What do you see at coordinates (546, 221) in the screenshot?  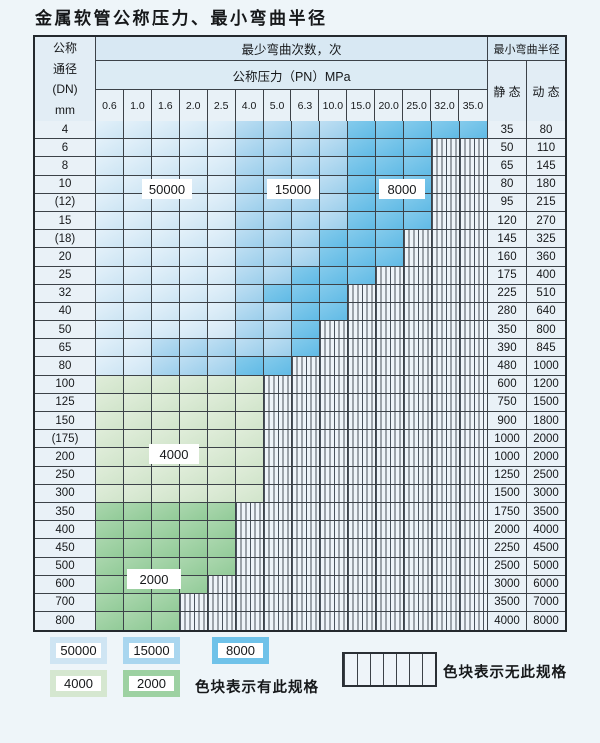 I see `dynamic-radius-cell: 270` at bounding box center [546, 221].